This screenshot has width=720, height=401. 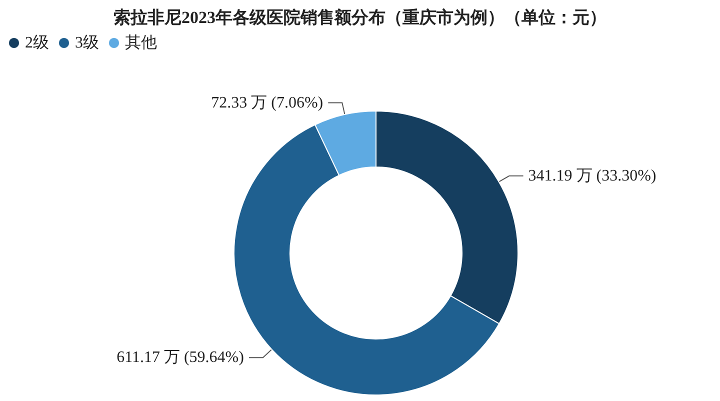 I want to click on legend-label: 其他, so click(x=141, y=43).